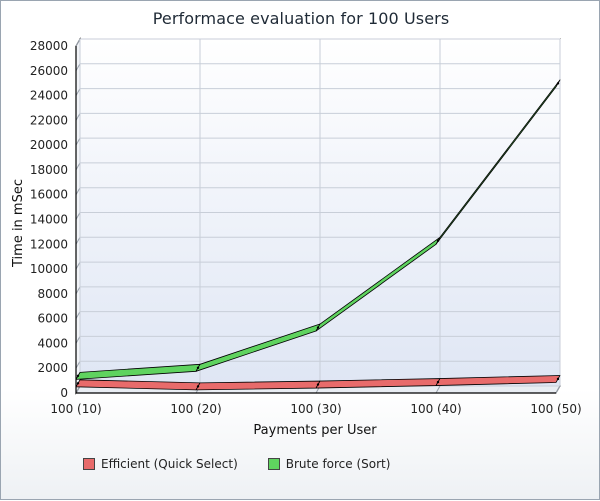  I want to click on y-tick-label: 4000, so click(52, 343).